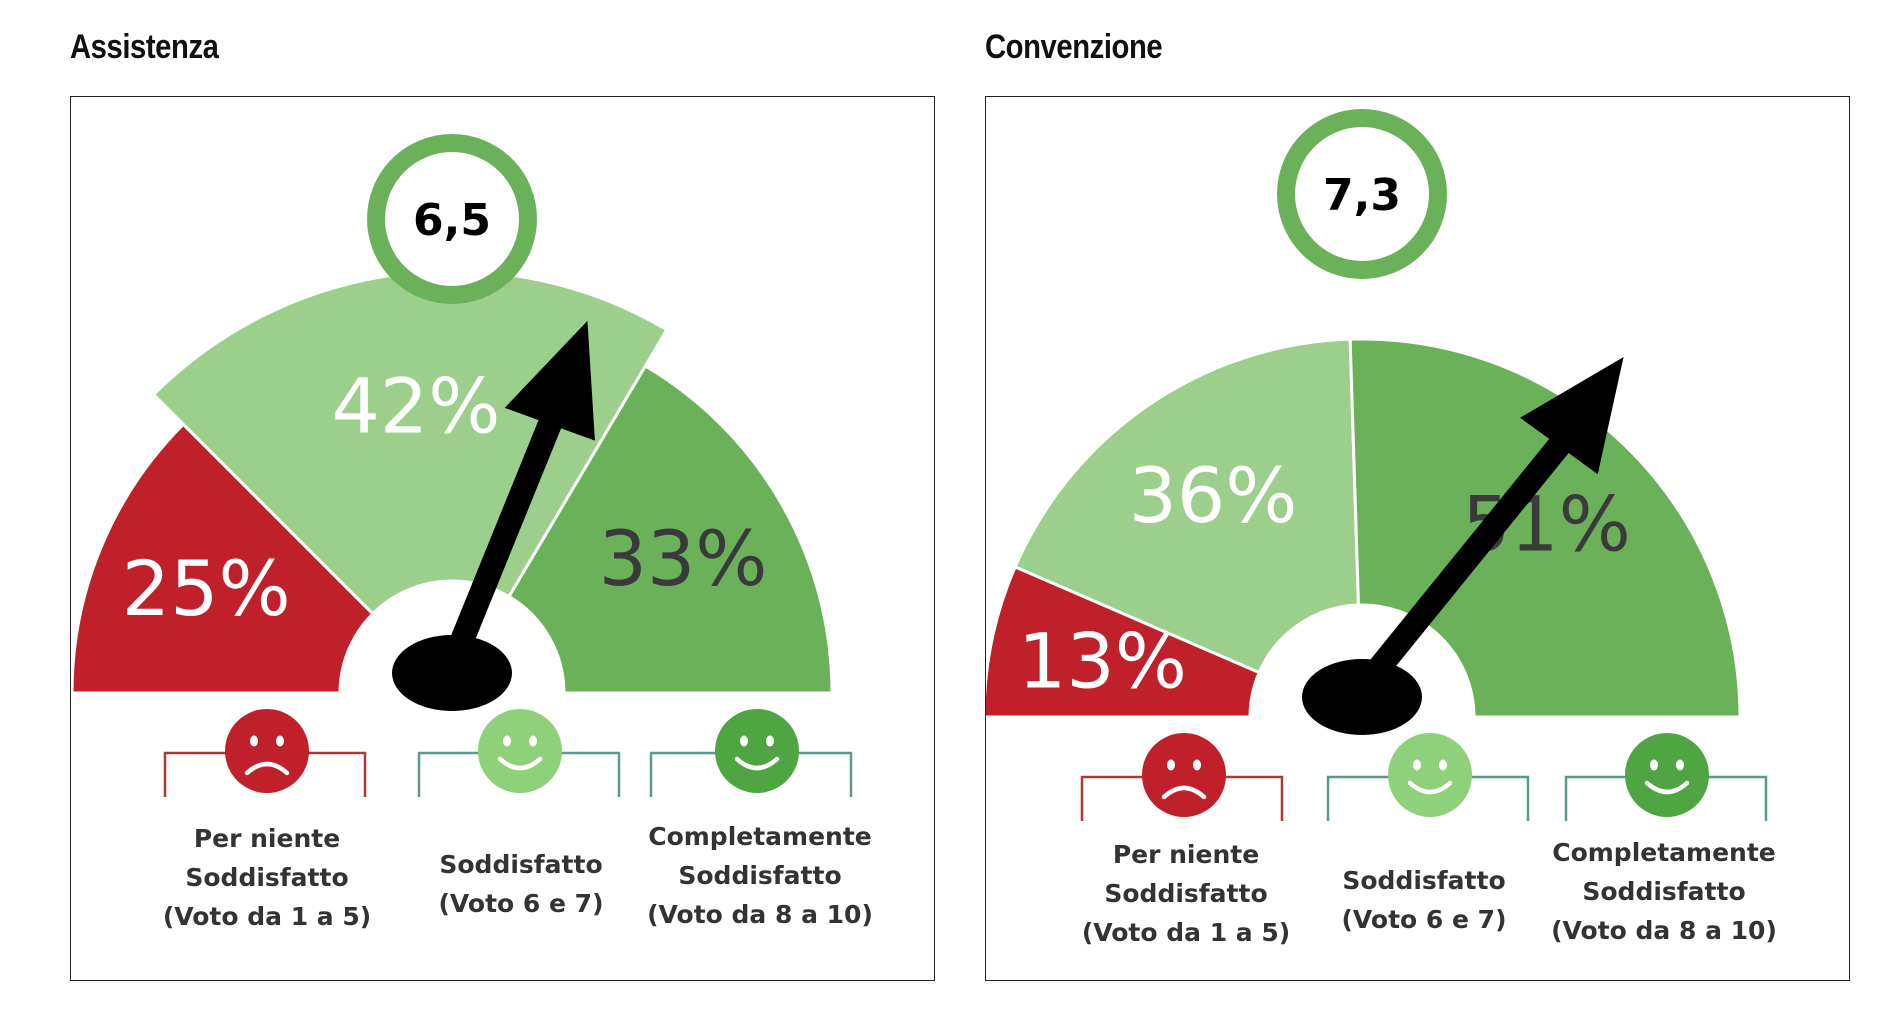 This screenshot has height=1016, width=1885. I want to click on slice-label-per-niente: 13%, so click(1102, 660).